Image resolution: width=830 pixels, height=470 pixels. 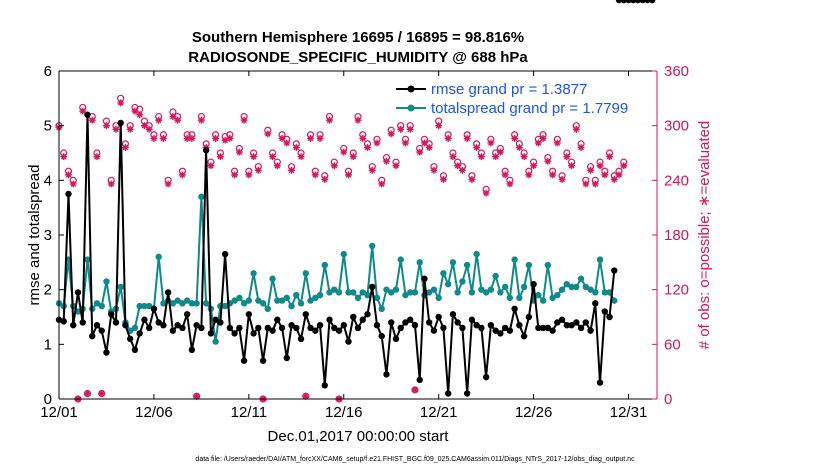 What do you see at coordinates (676, 235) in the screenshot?
I see `y-tick-label-right: 180` at bounding box center [676, 235].